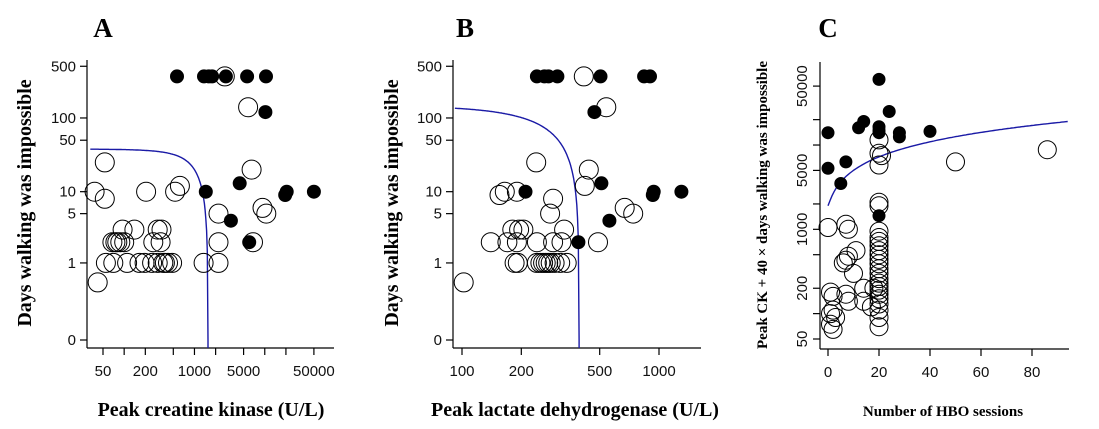  Describe the element at coordinates (211, 410) in the screenshot. I see `panel-a-x-axis-title: Peak creatine kinase (U/L)` at that location.